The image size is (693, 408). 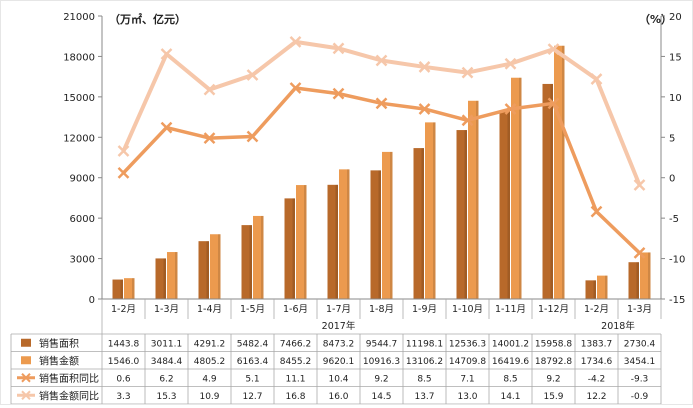 I want to click on left-axis: 0 3000 6000 9000 12000 15000 18000 21000, so click(x=83, y=159).